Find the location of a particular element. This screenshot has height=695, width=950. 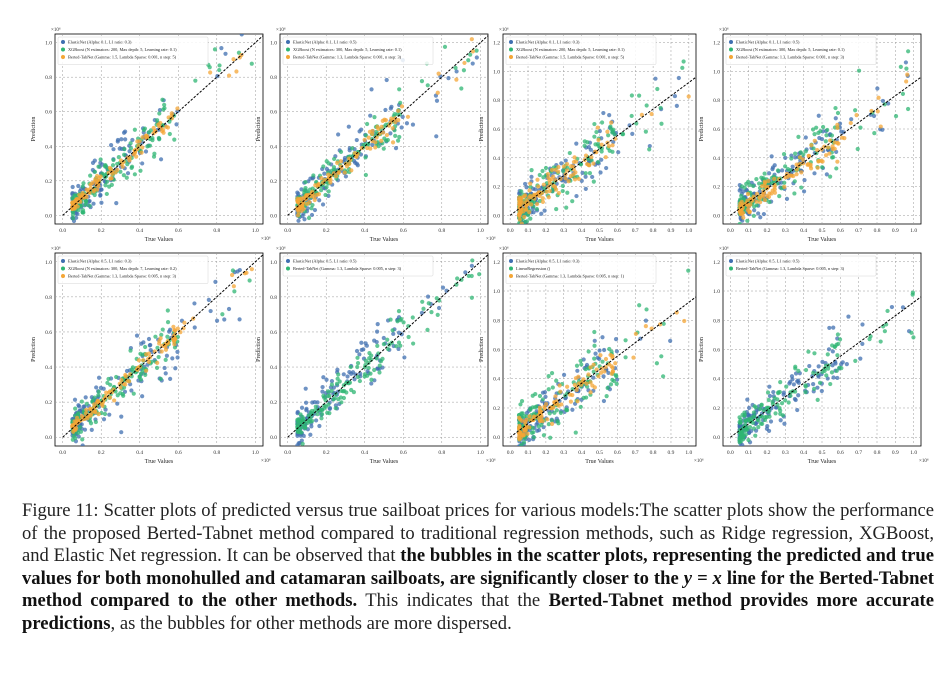

legend-box is located at coordinates (581, 50).